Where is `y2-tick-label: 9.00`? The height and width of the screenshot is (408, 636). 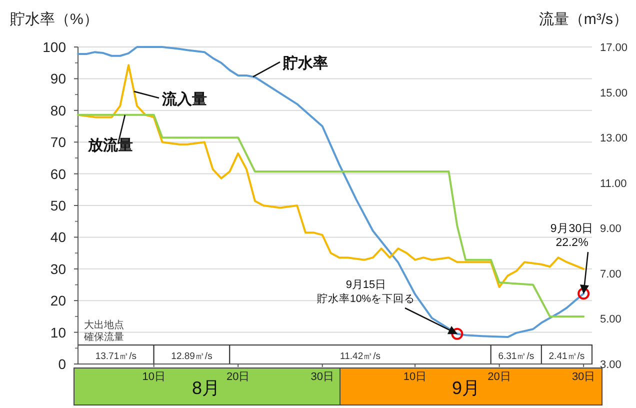
y2-tick-label: 9.00 is located at coordinates (611, 229).